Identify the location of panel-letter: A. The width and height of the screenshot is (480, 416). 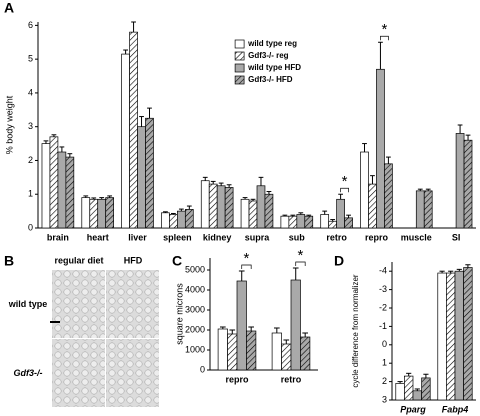
(9, 8).